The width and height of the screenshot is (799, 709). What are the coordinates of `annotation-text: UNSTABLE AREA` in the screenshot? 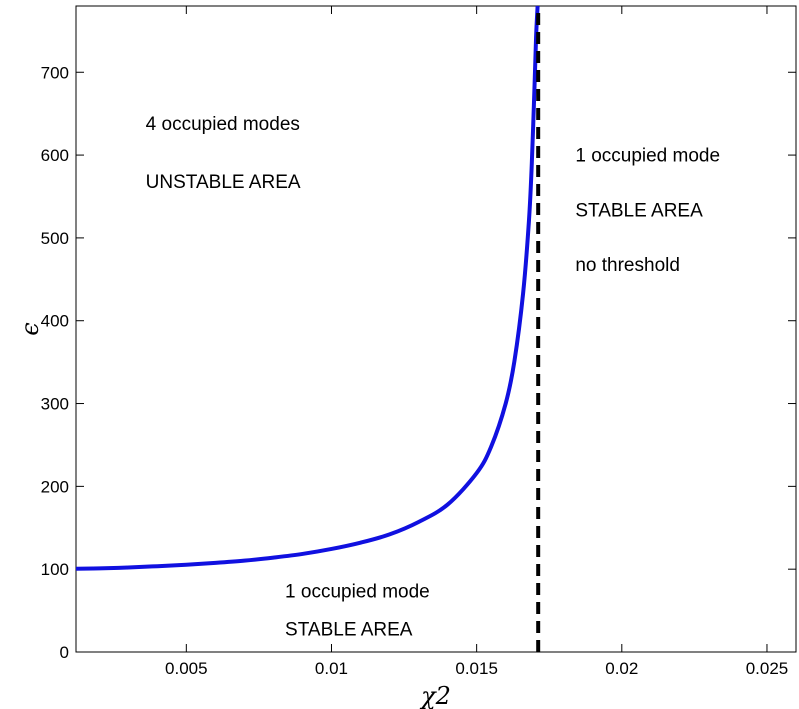 It's located at (223, 182).